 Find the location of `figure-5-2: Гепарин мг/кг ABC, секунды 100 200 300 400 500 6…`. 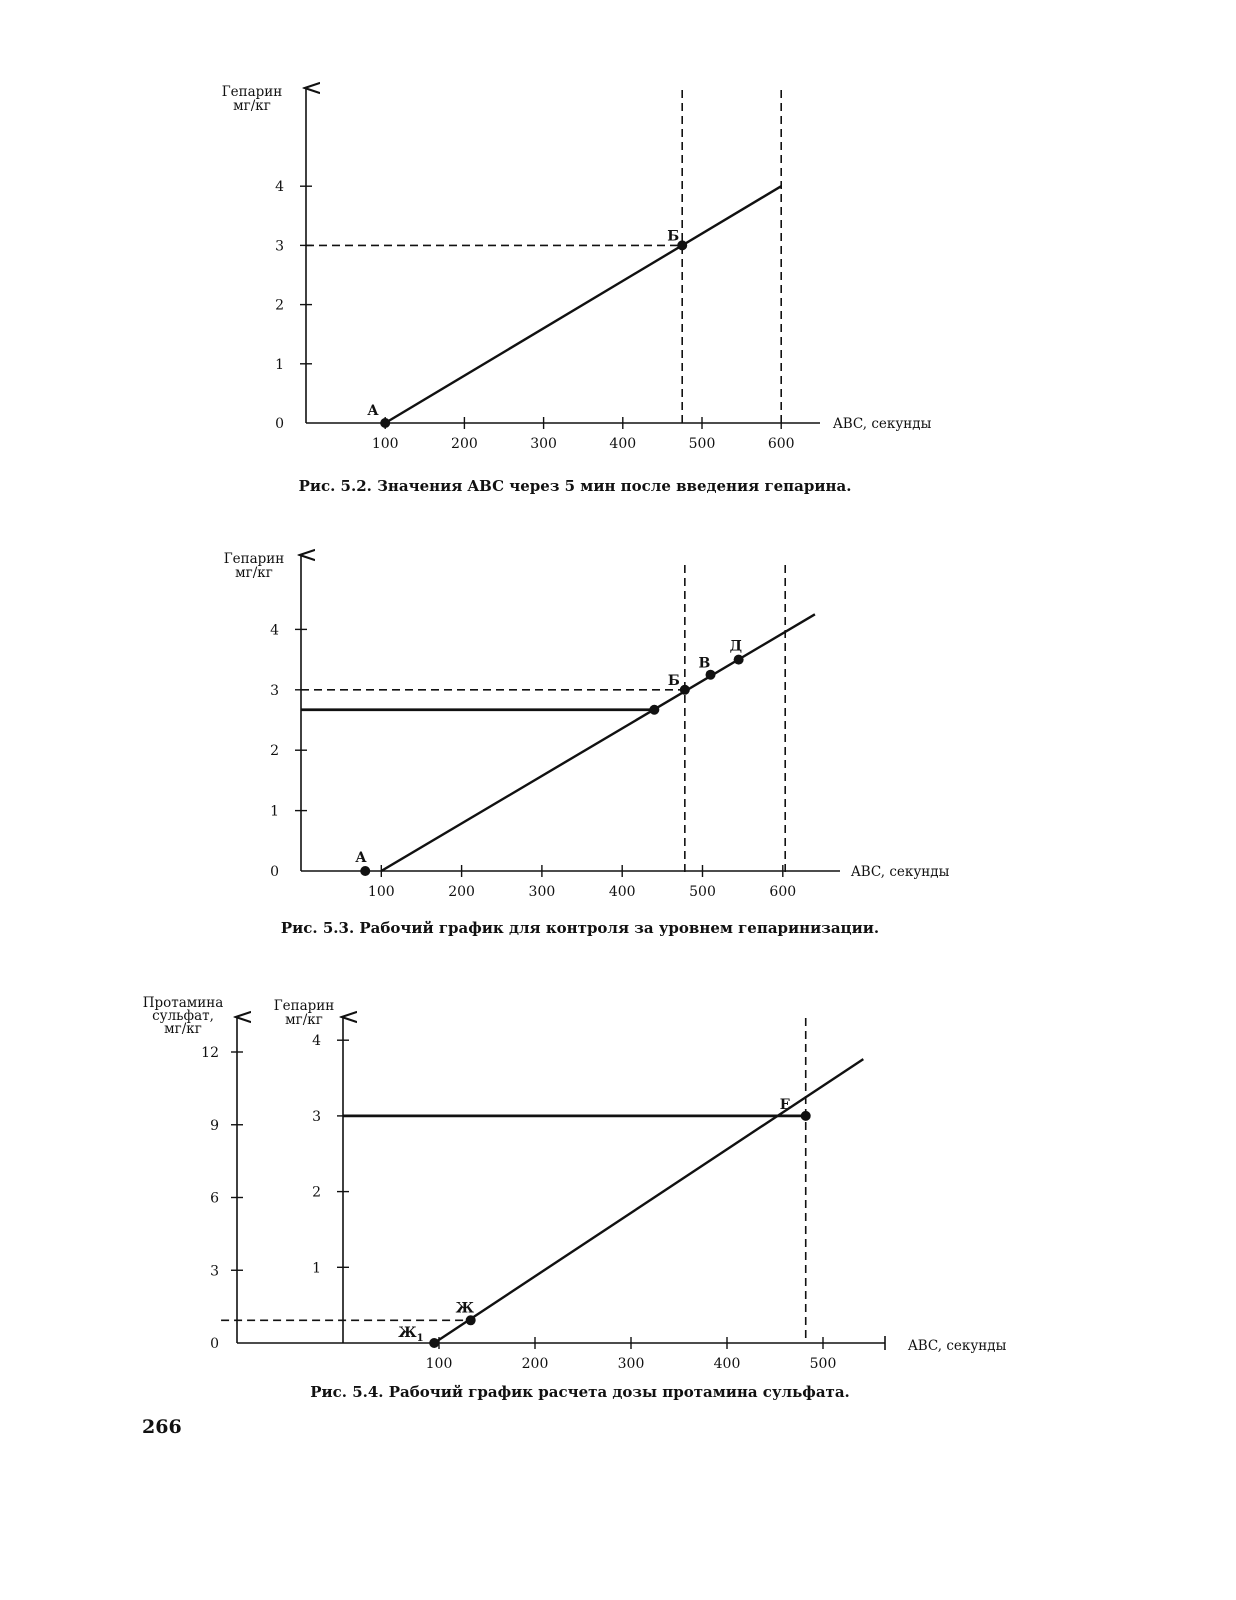

figure-5-2: Гепарин мг/кг ABC, секунды 100 200 300 400 500 6… is located at coordinates (577, 289).